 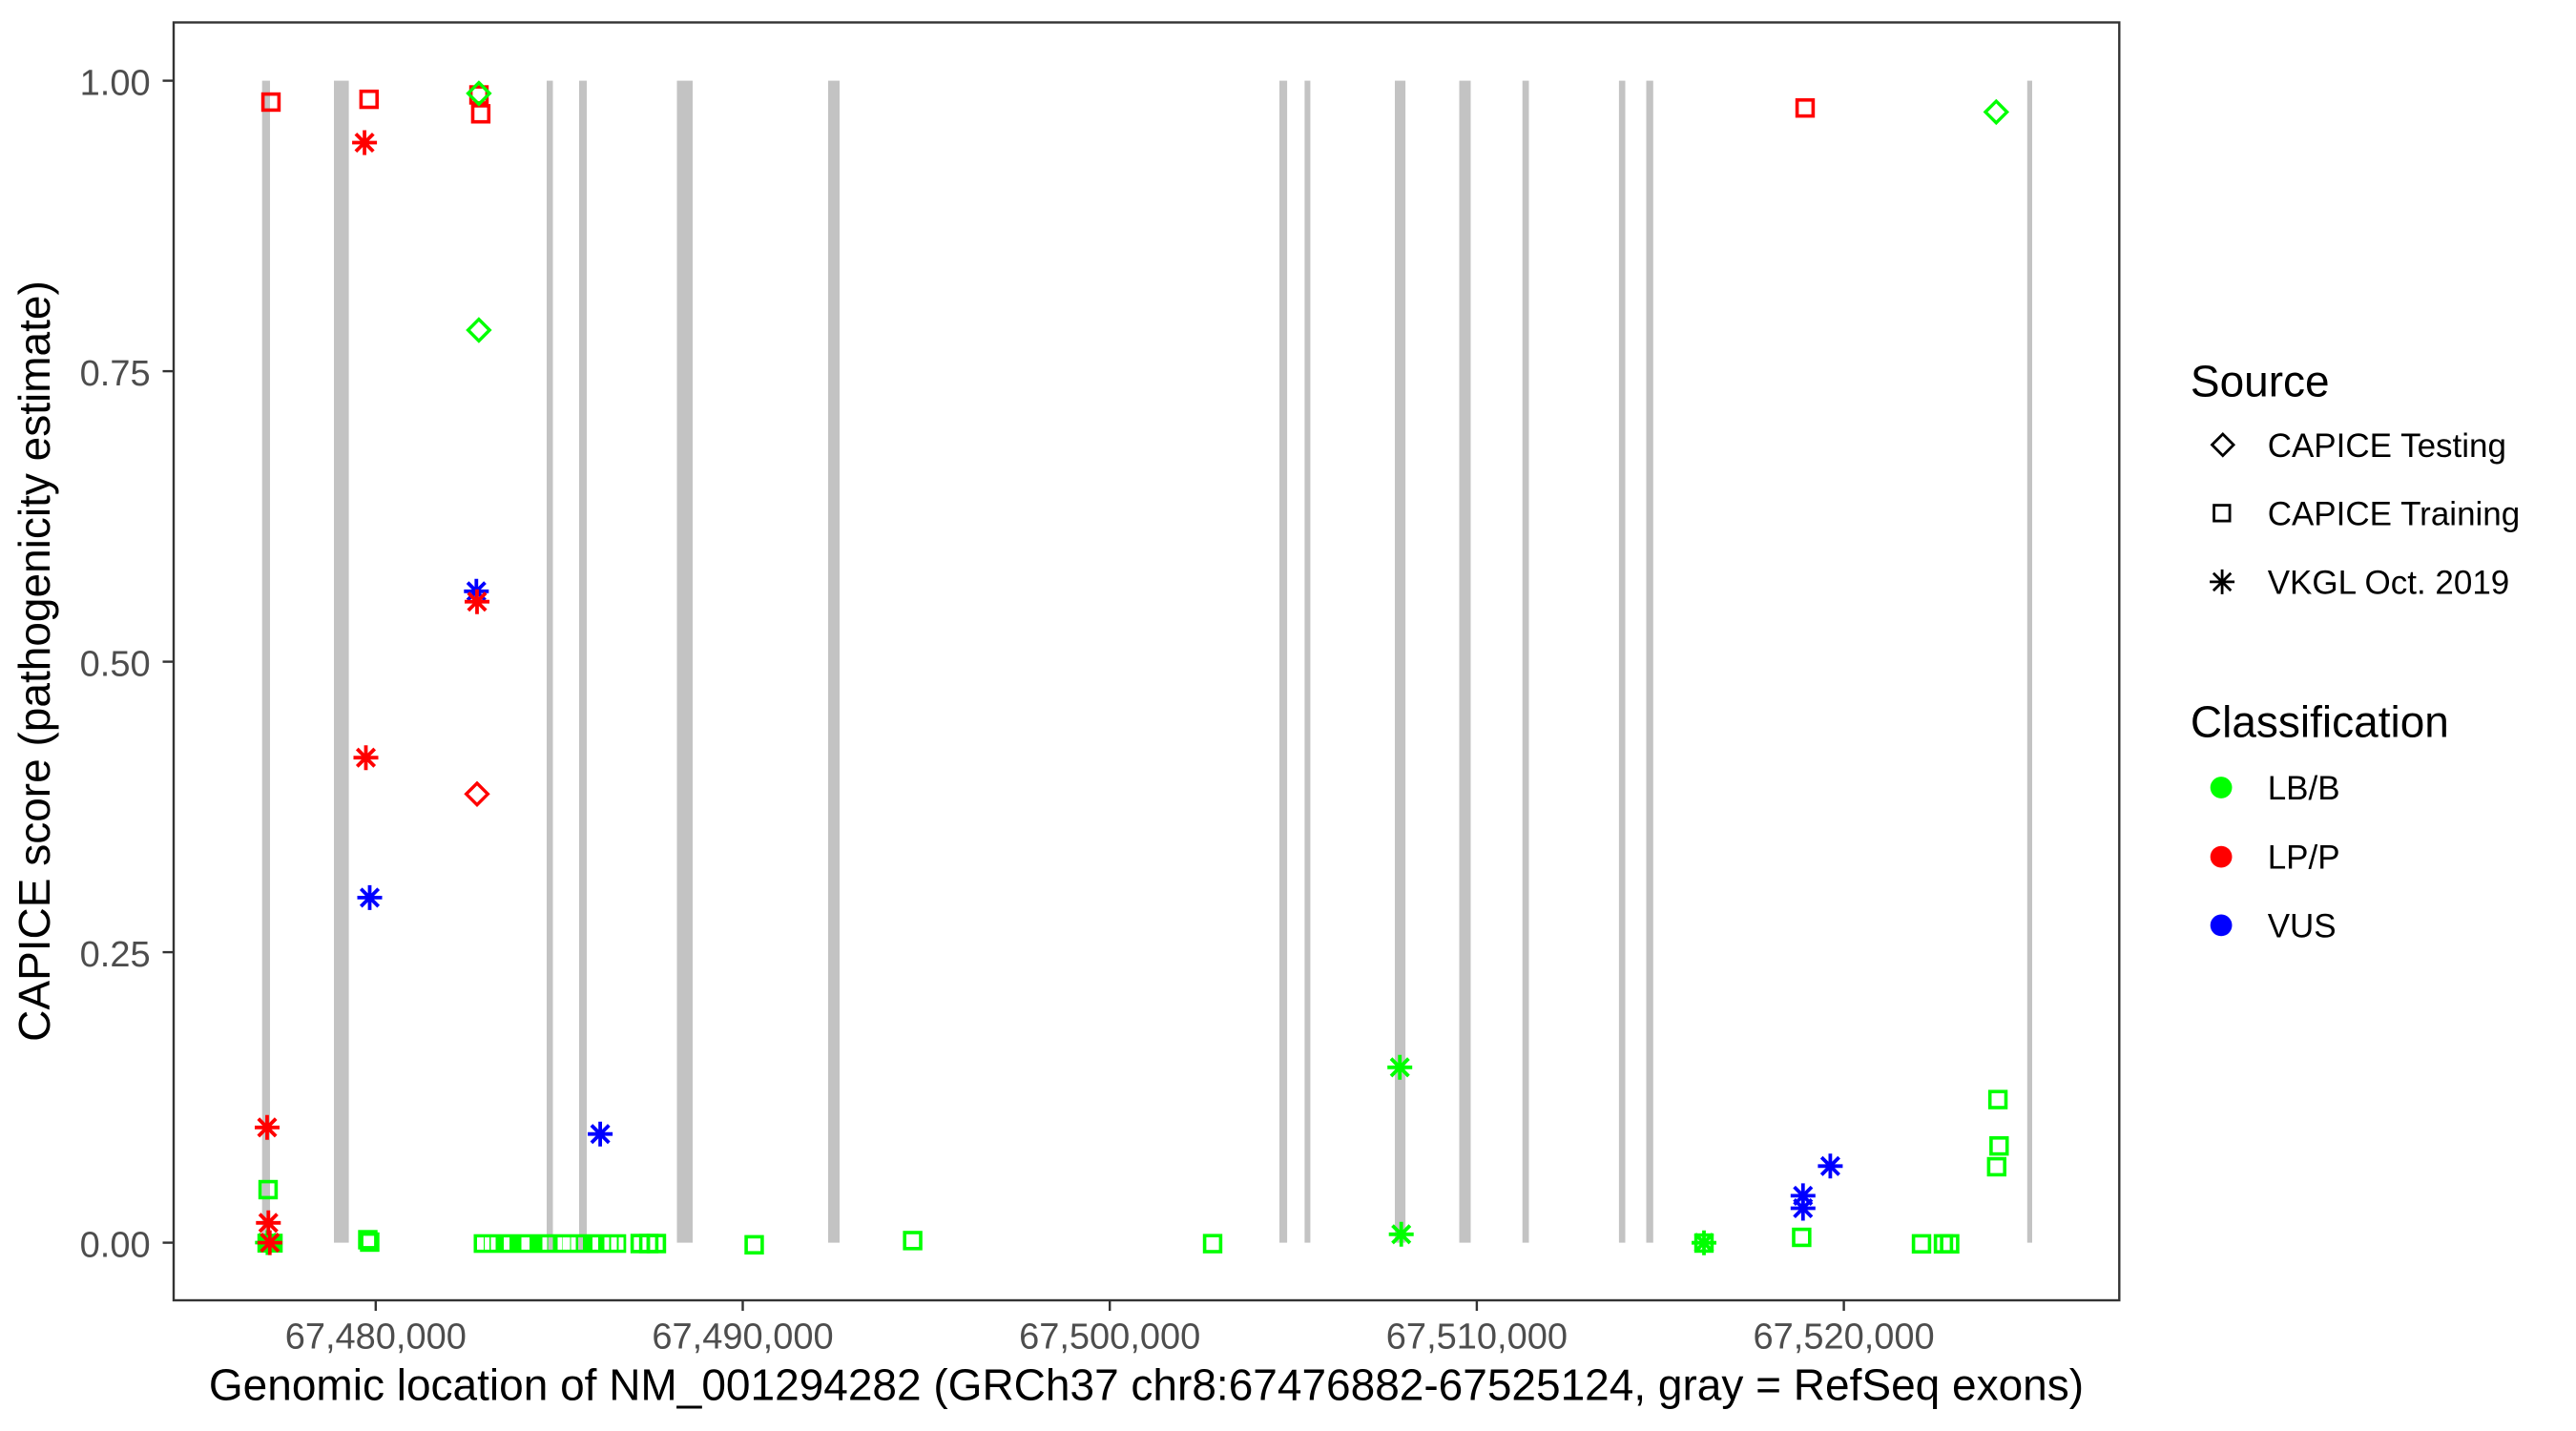 I want to click on svg-text: 67,500,000, so click(x=1109, y=1337).